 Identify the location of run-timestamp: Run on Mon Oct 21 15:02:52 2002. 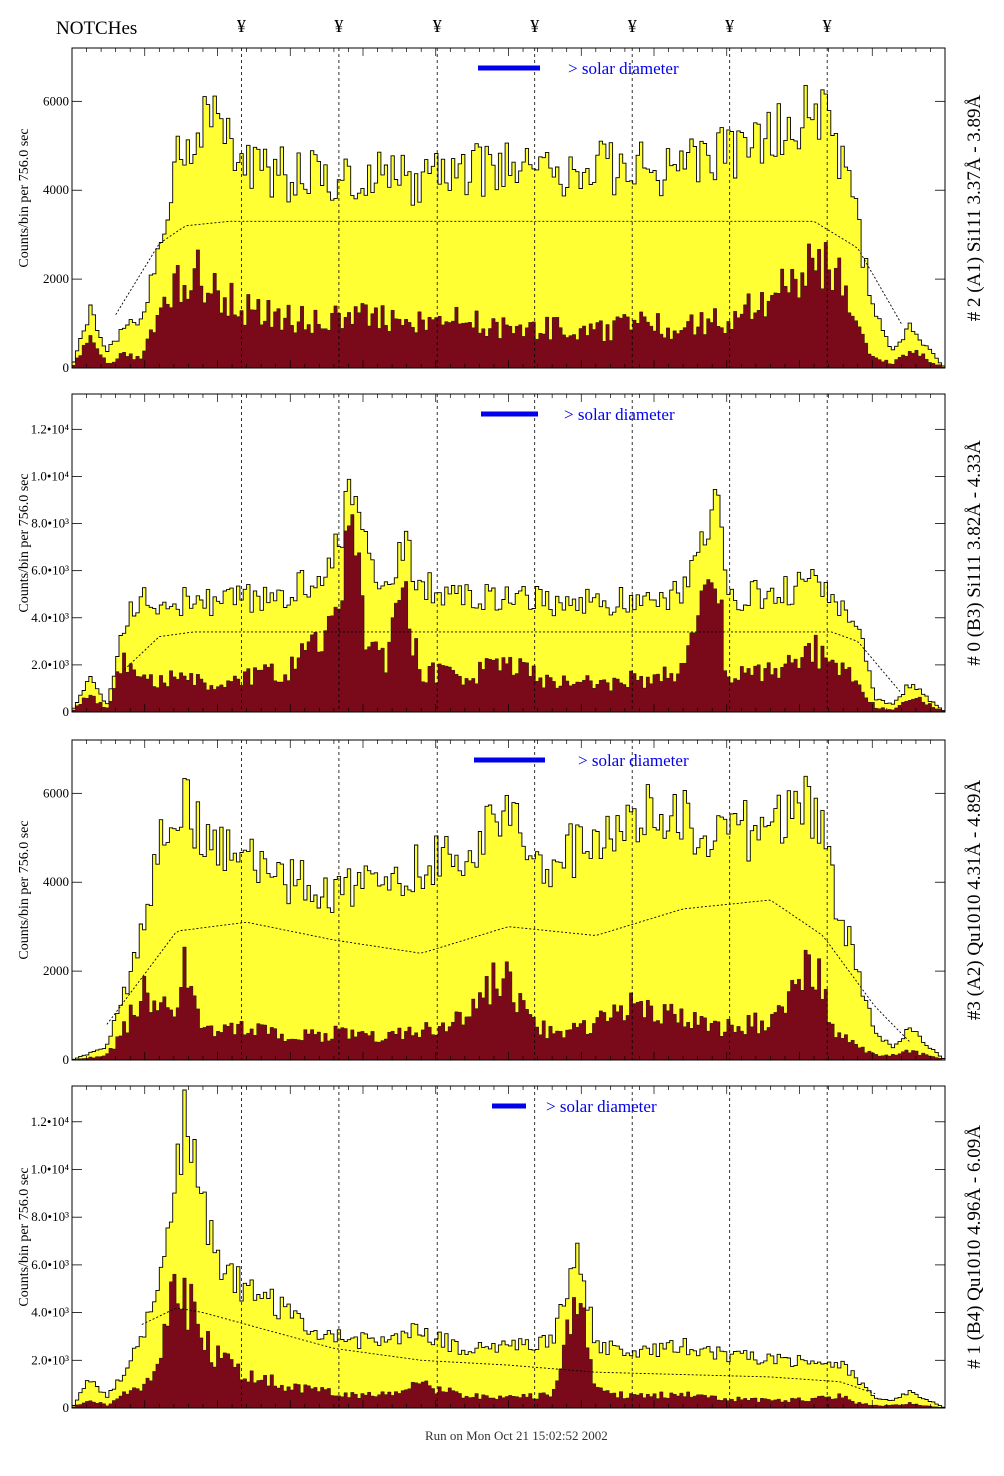
(516, 1435).